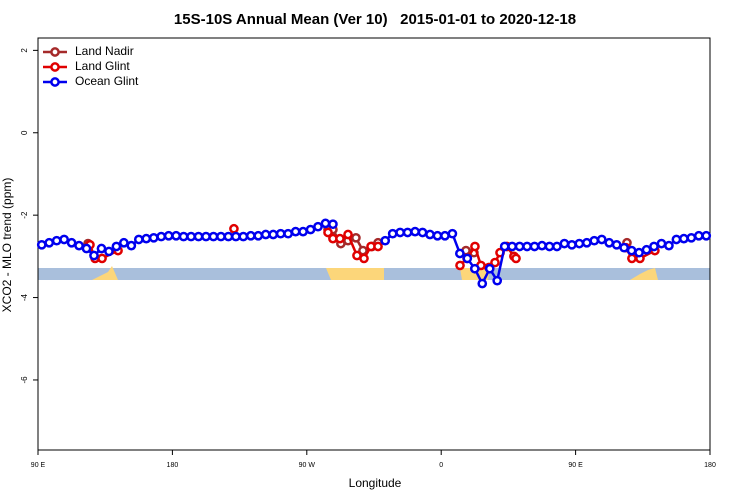  What do you see at coordinates (375, 483) in the screenshot?
I see `x-axis-label: Longitude` at bounding box center [375, 483].